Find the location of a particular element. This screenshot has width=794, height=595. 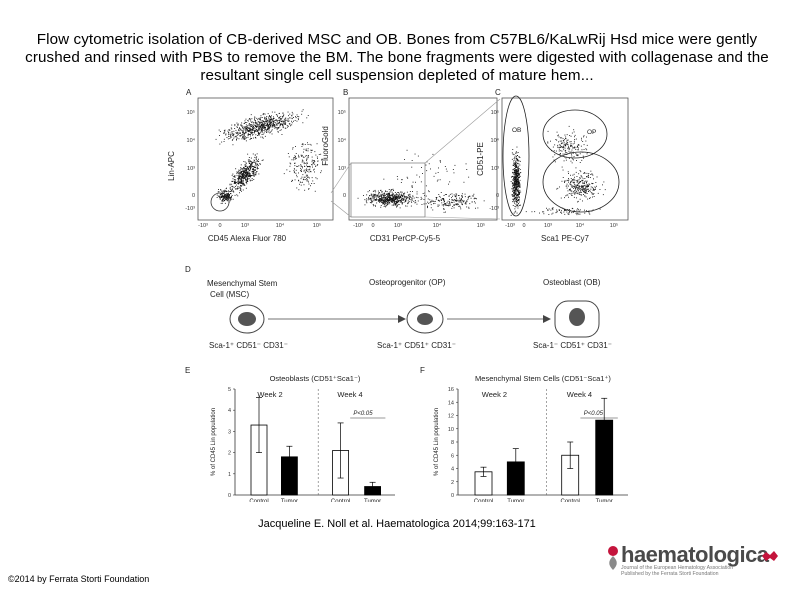

flow-c-ytick: 0 is located at coordinates (497, 196).